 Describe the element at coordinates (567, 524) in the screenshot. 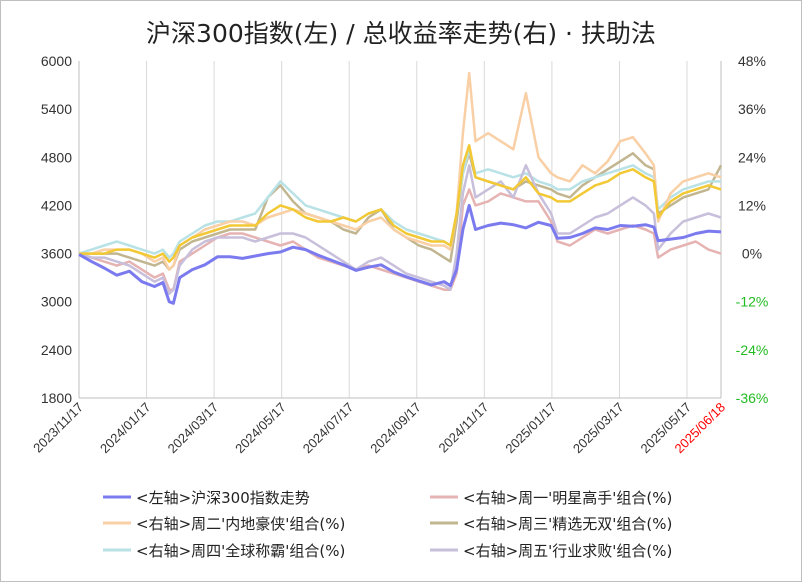

I see `legend-label: <右轴>周三'精选无双'组合(%)` at that location.